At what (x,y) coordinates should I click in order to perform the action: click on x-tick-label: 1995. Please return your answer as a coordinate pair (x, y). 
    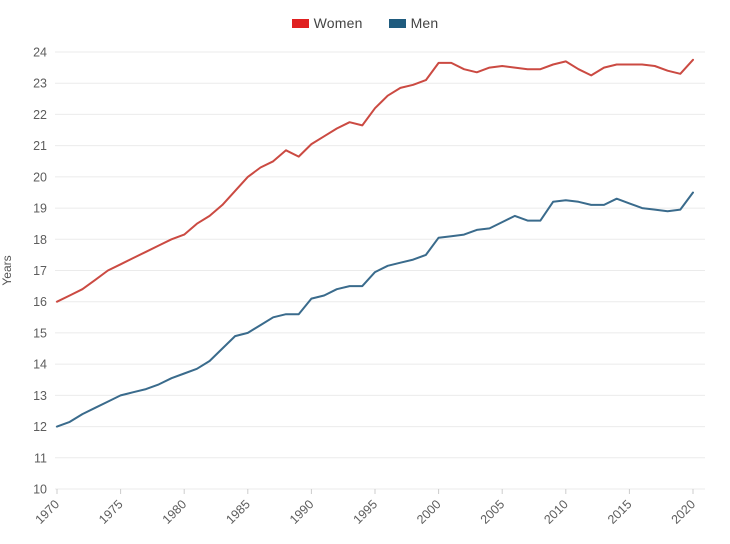
    Looking at the image, I should click on (366, 512).